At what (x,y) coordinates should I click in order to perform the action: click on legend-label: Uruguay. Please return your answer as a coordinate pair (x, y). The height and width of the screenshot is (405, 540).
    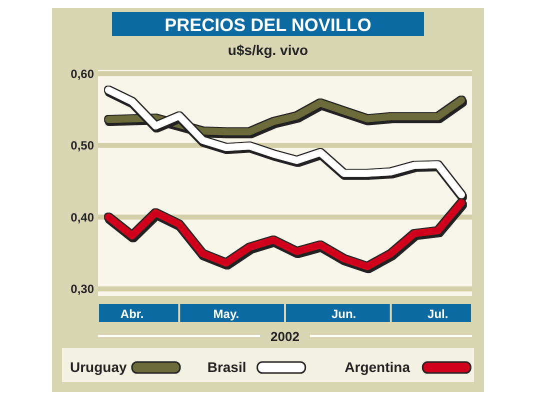
    Looking at the image, I should click on (98, 367).